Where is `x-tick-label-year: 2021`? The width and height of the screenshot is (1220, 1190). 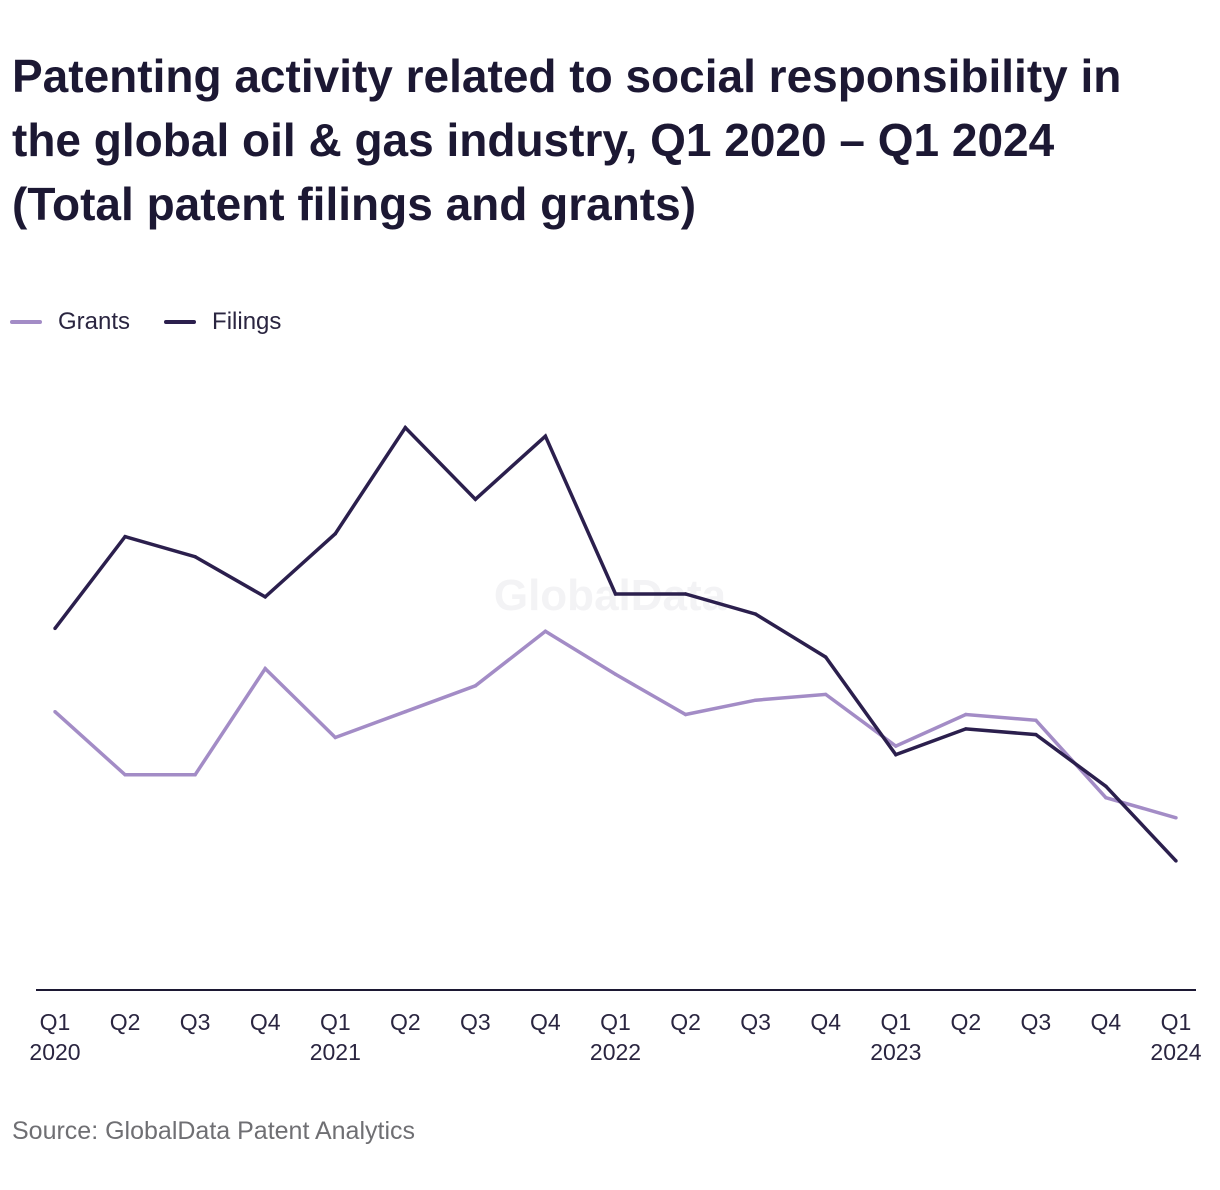
x-tick-label-year: 2021 is located at coordinates (335, 1052).